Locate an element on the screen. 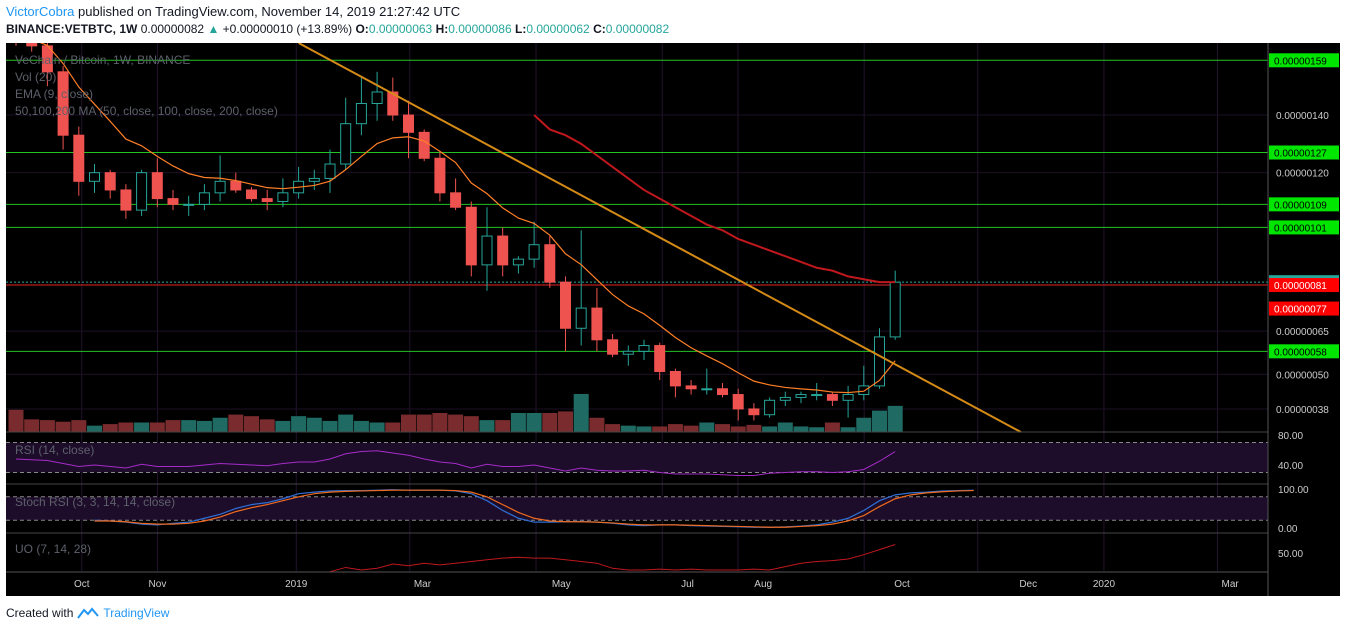 Image resolution: width=1348 pixels, height=631 pixels. stoch-k-line is located at coordinates (534, 508).